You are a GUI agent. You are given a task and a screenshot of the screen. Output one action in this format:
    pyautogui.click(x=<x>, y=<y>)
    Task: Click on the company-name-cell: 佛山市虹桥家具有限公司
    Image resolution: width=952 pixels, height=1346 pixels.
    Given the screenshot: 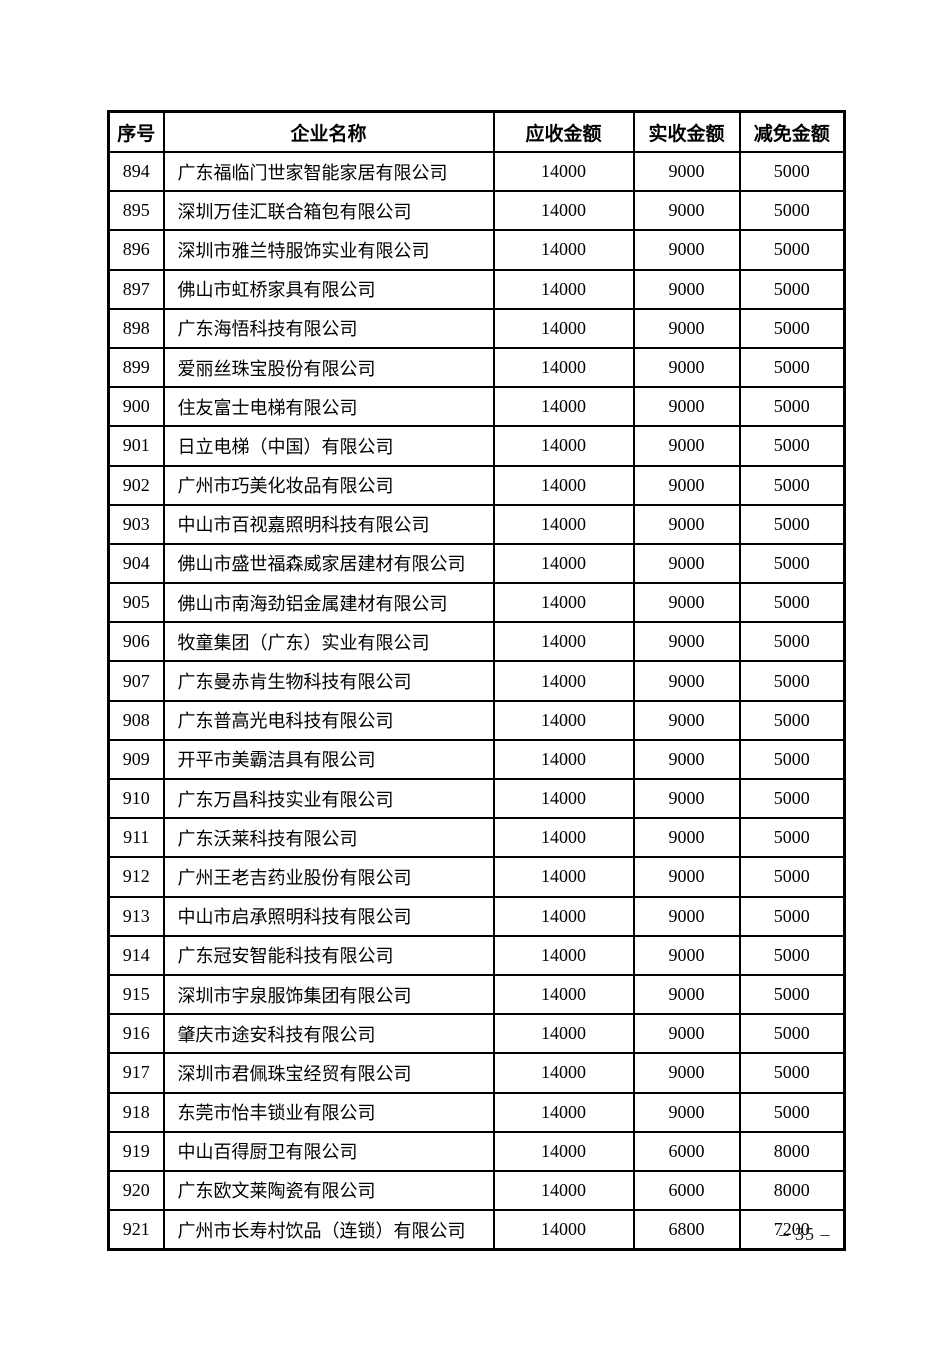 What is the action you would take?
    pyautogui.click(x=328, y=289)
    